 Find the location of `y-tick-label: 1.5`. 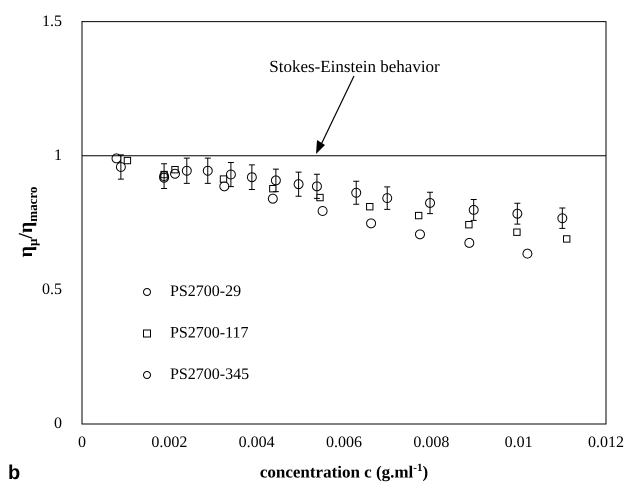

y-tick-label: 1.5 is located at coordinates (52, 21).